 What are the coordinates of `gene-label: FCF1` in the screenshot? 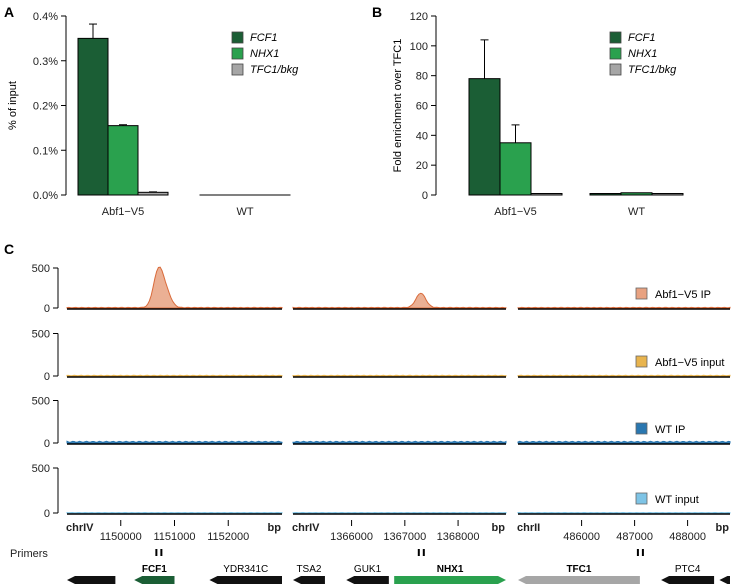 It's located at (154, 569).